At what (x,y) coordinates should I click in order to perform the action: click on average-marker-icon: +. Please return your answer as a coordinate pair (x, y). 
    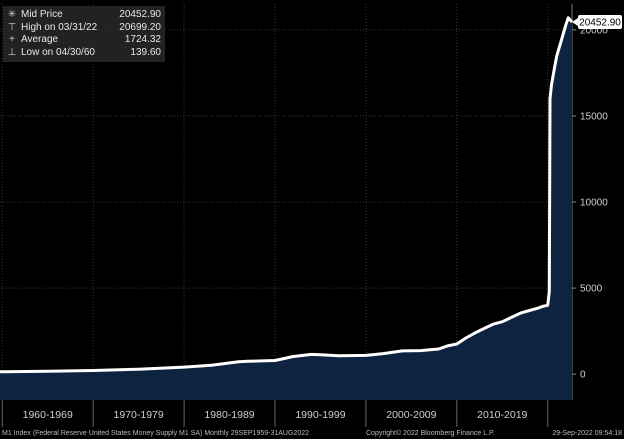
    Looking at the image, I should click on (12, 39).